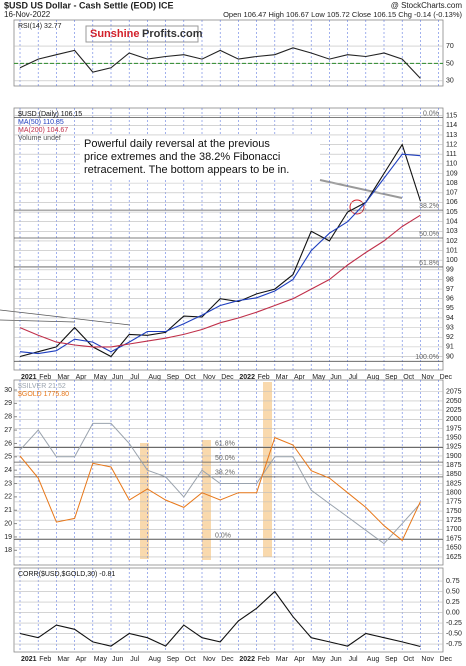  Describe the element at coordinates (454, 437) in the screenshot. I see `y-tick-label: 1950` at that location.